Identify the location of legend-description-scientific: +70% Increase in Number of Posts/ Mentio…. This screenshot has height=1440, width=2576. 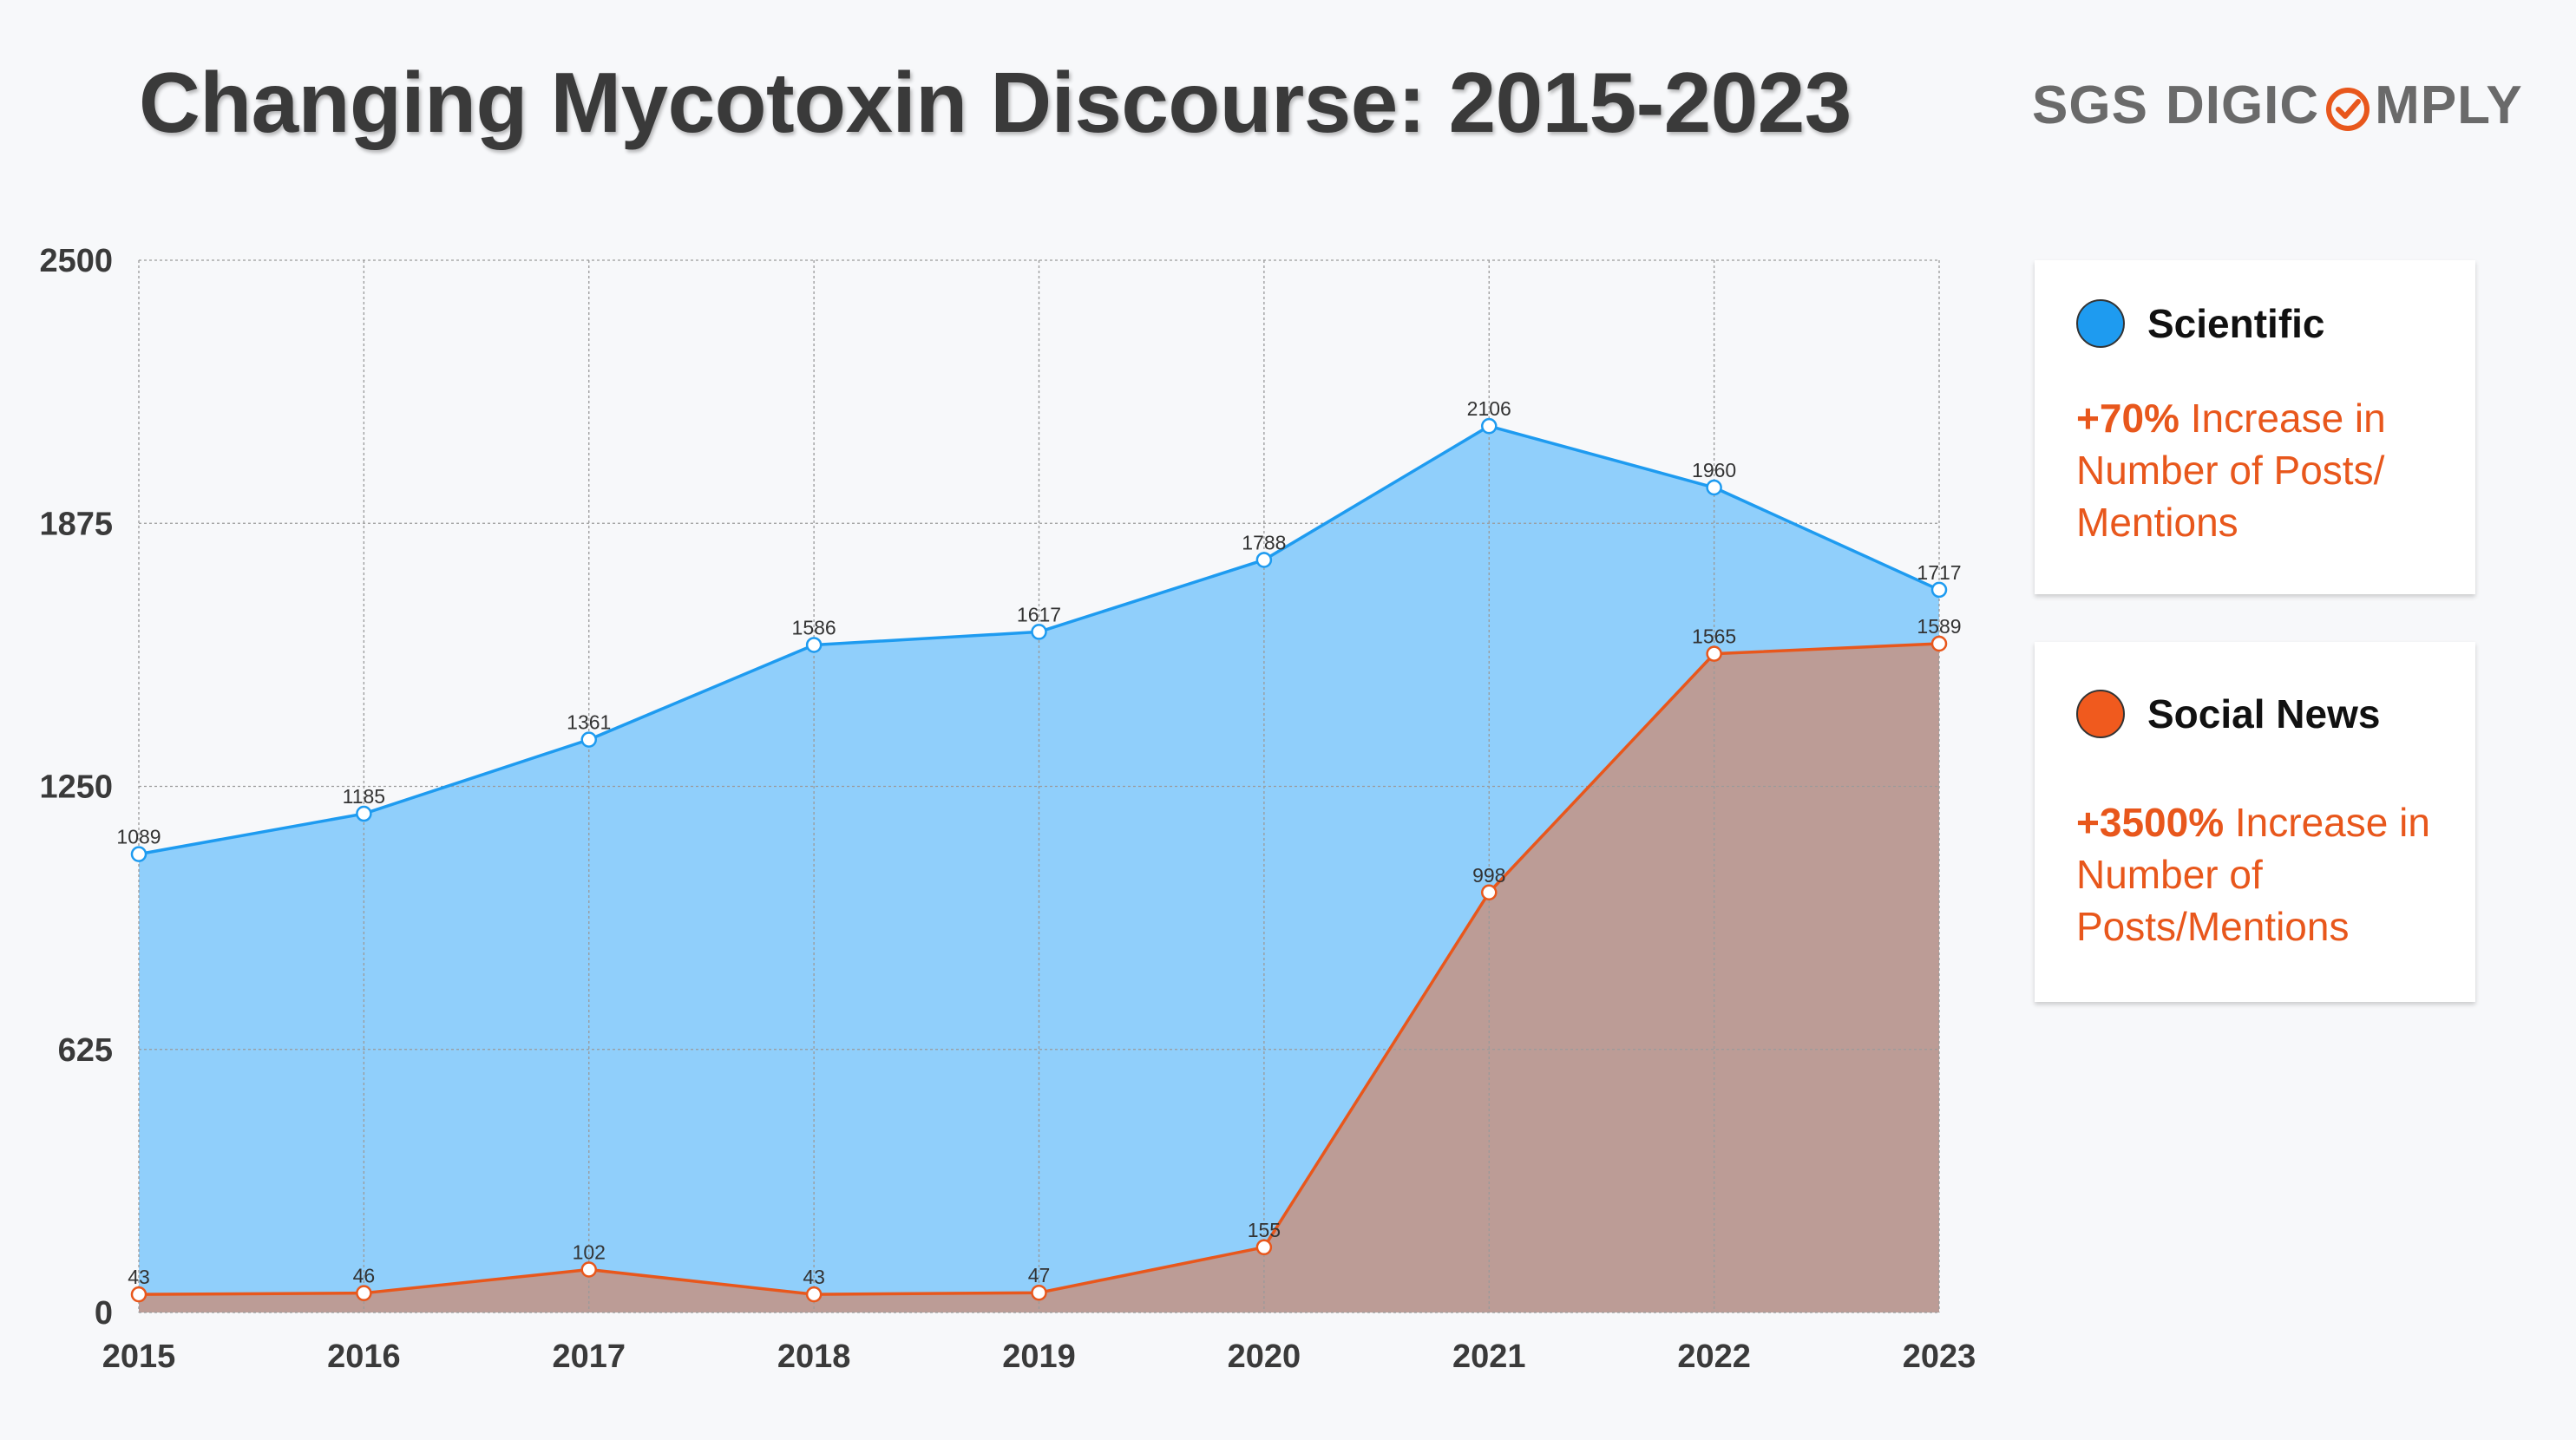
(2267, 470).